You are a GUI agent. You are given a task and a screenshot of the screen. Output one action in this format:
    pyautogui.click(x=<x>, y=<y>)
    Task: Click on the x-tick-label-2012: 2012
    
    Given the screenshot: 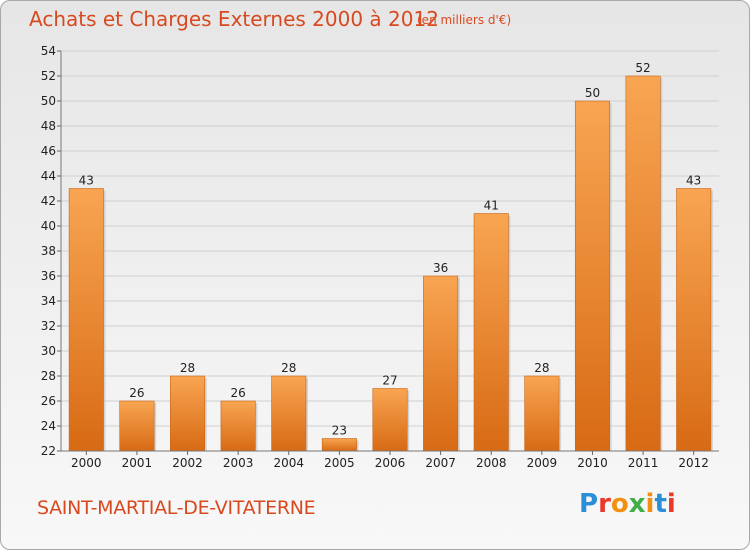 What is the action you would take?
    pyautogui.click(x=693, y=463)
    